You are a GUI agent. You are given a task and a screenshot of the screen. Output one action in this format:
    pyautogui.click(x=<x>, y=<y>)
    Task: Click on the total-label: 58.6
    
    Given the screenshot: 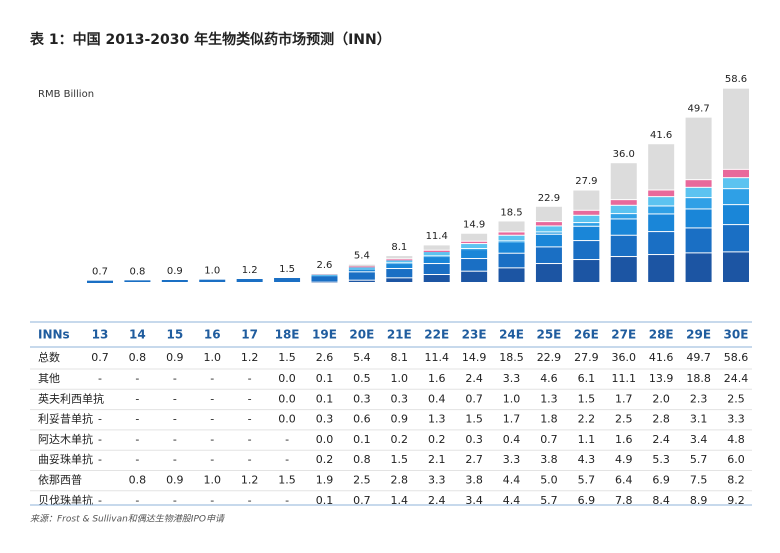 What is the action you would take?
    pyautogui.click(x=736, y=79)
    